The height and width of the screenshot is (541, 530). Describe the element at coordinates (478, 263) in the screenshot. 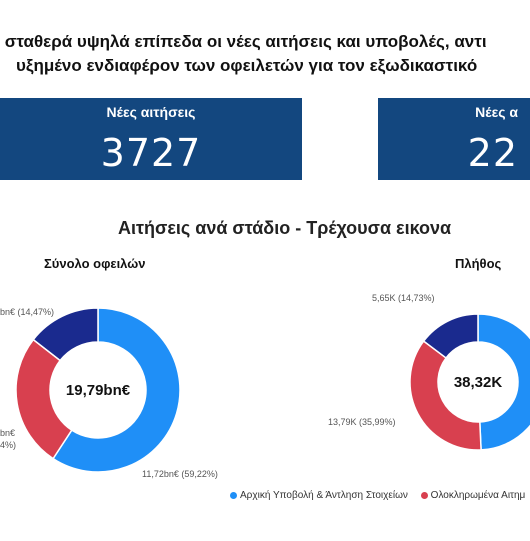

I see `chart-title-count: Πλήθος` at that location.